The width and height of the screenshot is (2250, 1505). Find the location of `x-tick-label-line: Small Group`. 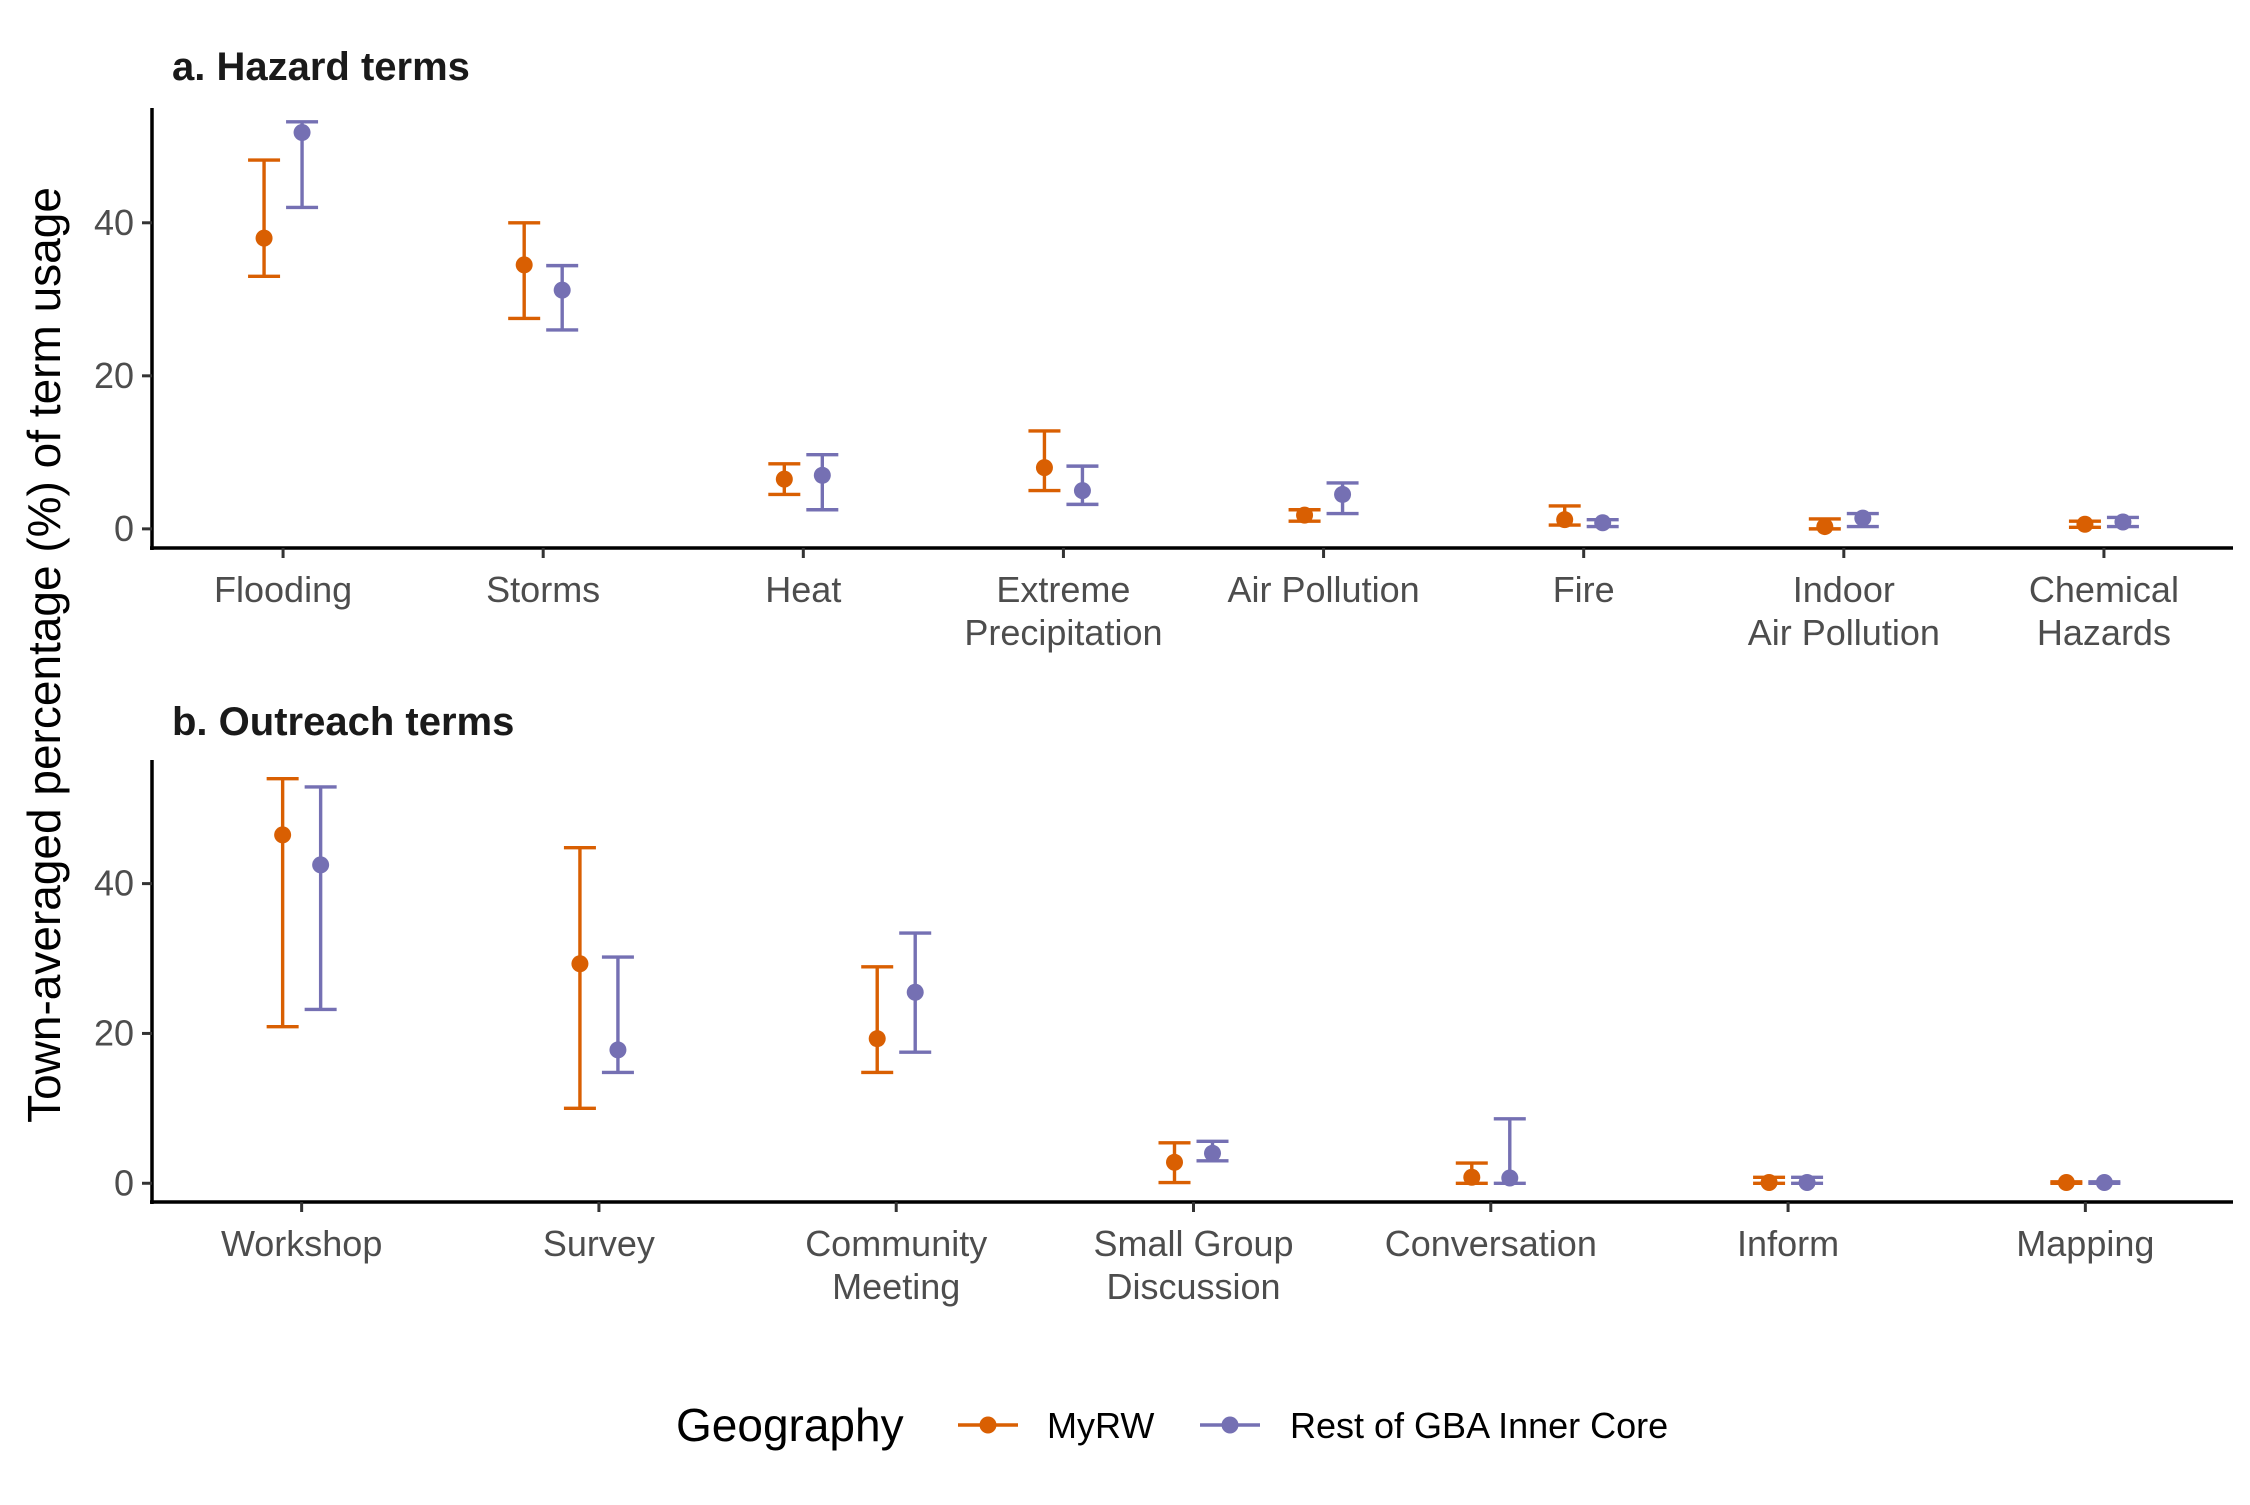

x-tick-label-line: Small Group is located at coordinates (1193, 1243).